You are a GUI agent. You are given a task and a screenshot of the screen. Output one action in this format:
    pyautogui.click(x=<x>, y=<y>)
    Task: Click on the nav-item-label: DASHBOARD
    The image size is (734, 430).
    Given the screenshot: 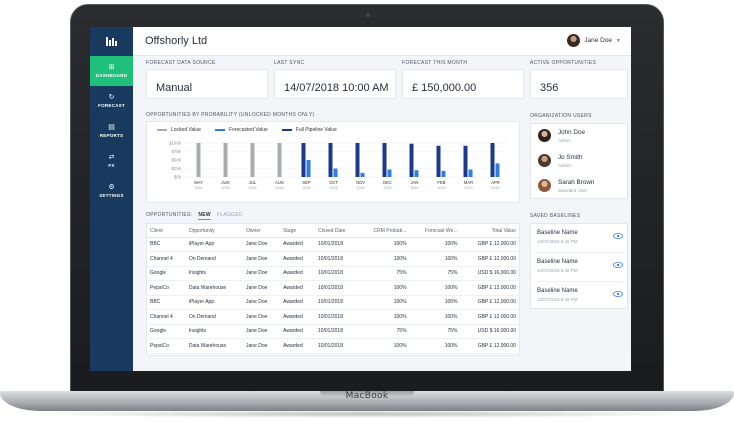 What is the action you would take?
    pyautogui.click(x=111, y=75)
    